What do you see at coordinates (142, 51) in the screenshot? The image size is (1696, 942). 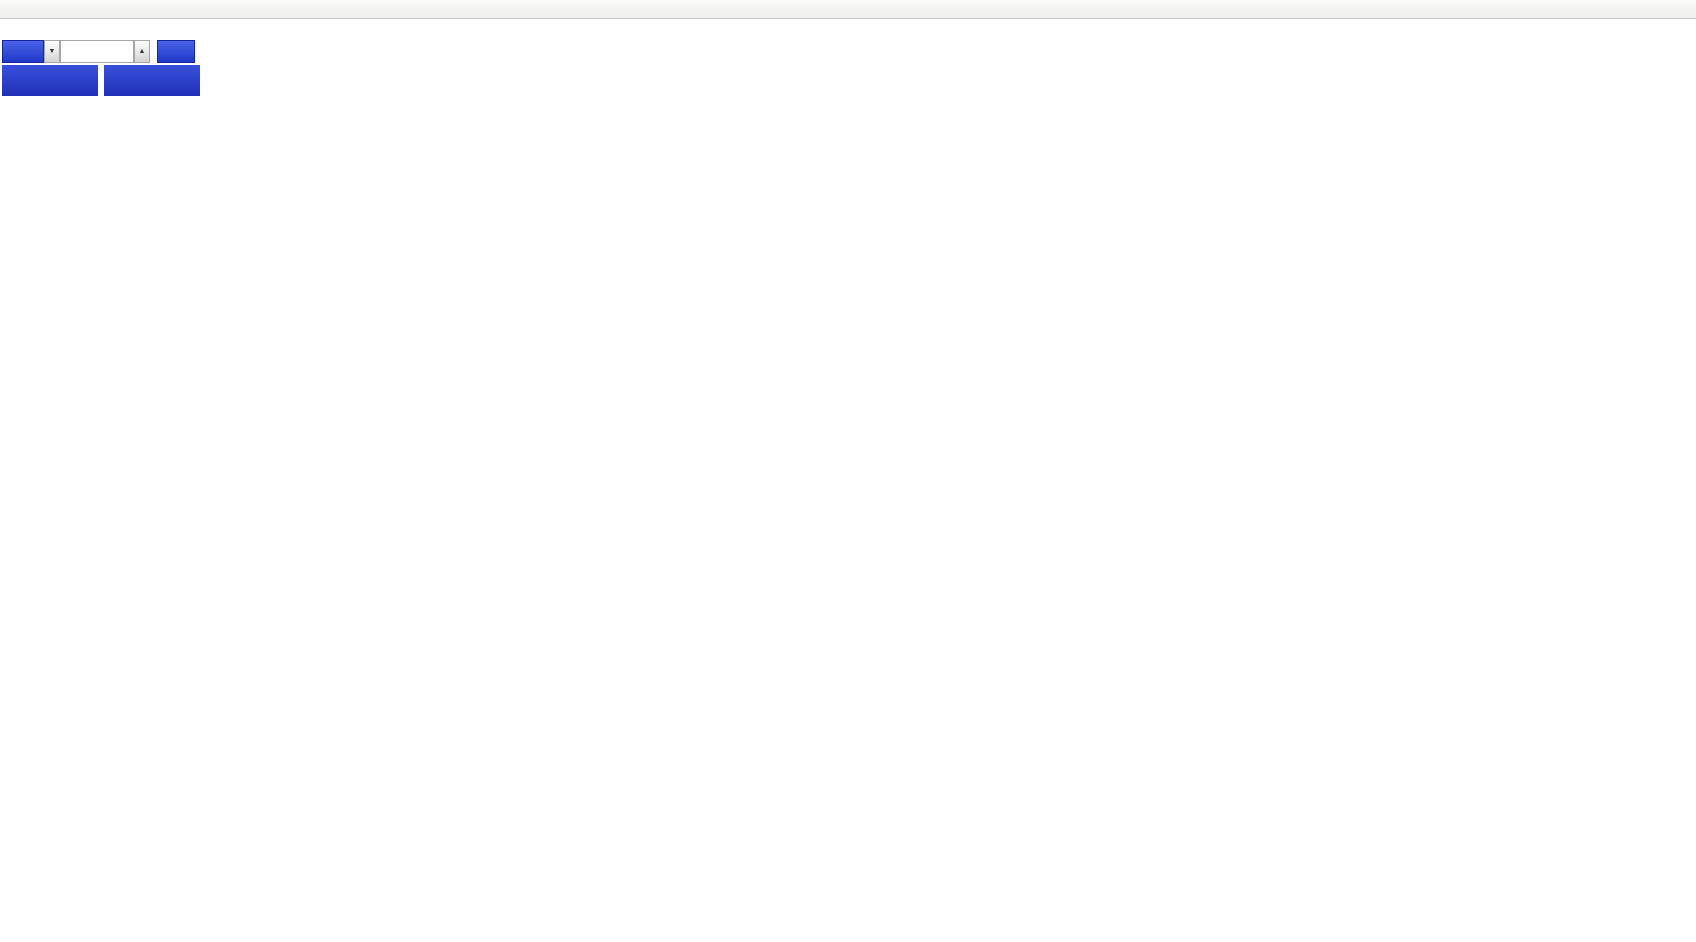 I see `volume-increase-button: ▲` at bounding box center [142, 51].